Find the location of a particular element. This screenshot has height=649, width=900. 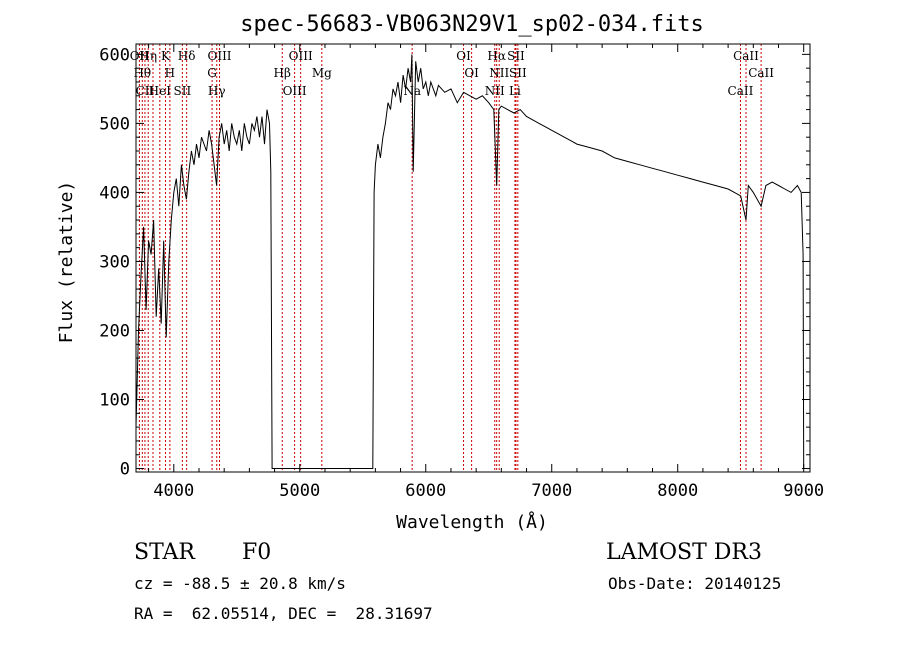

spectral-line-label: H is located at coordinates (170, 73).